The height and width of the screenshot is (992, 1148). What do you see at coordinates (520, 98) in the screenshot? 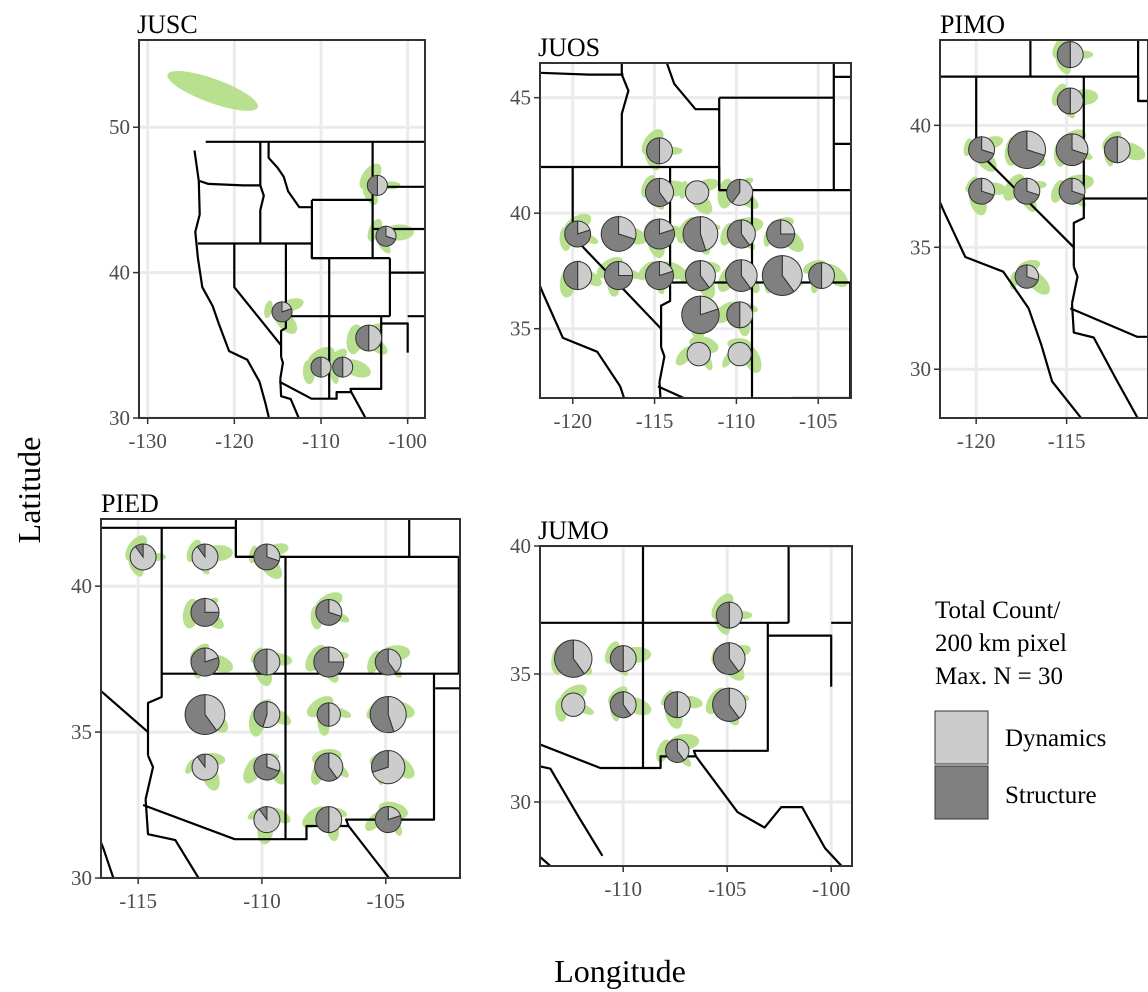
I see `y-tick-label: 45` at bounding box center [520, 98].